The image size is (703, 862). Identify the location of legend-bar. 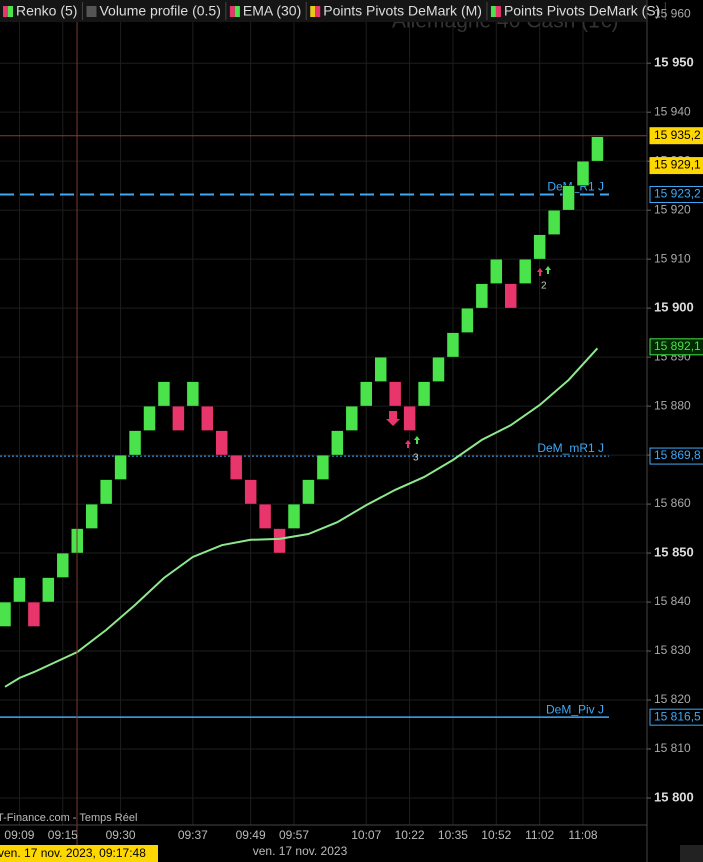
(323, 11).